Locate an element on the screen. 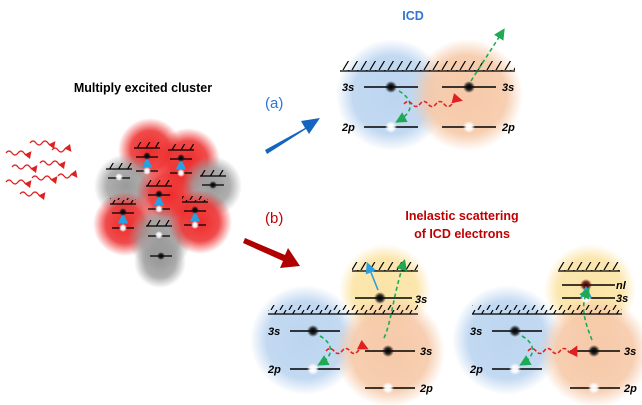 This screenshot has height=405, width=642. branch-b: (b) is located at coordinates (271, 239).